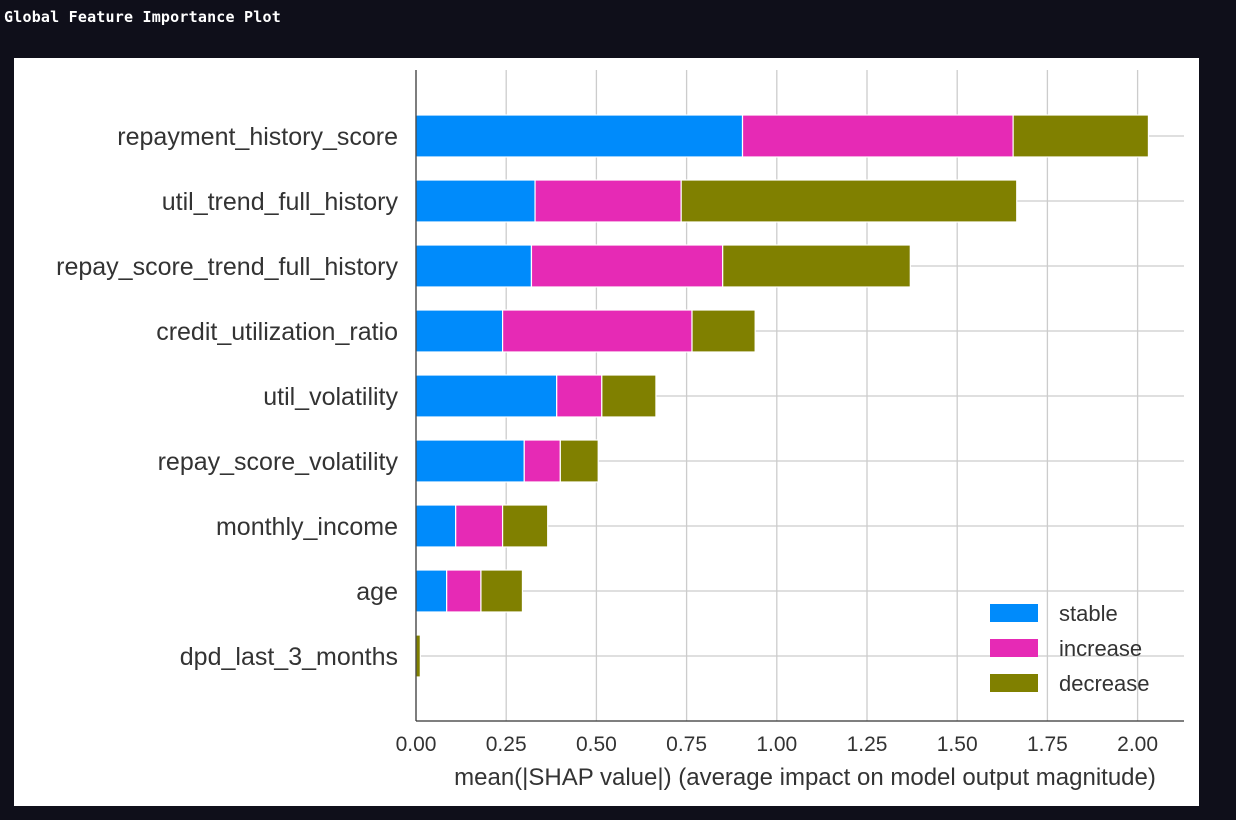 The width and height of the screenshot is (1236, 820). What do you see at coordinates (307, 527) in the screenshot?
I see `y-tick-label: monthly_income` at bounding box center [307, 527].